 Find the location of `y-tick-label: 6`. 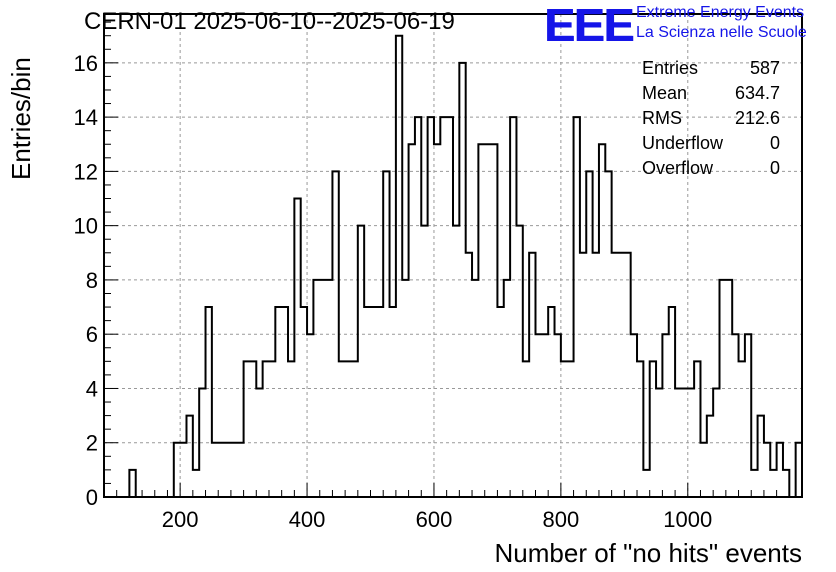

y-tick-label: 6 is located at coordinates (92, 334).